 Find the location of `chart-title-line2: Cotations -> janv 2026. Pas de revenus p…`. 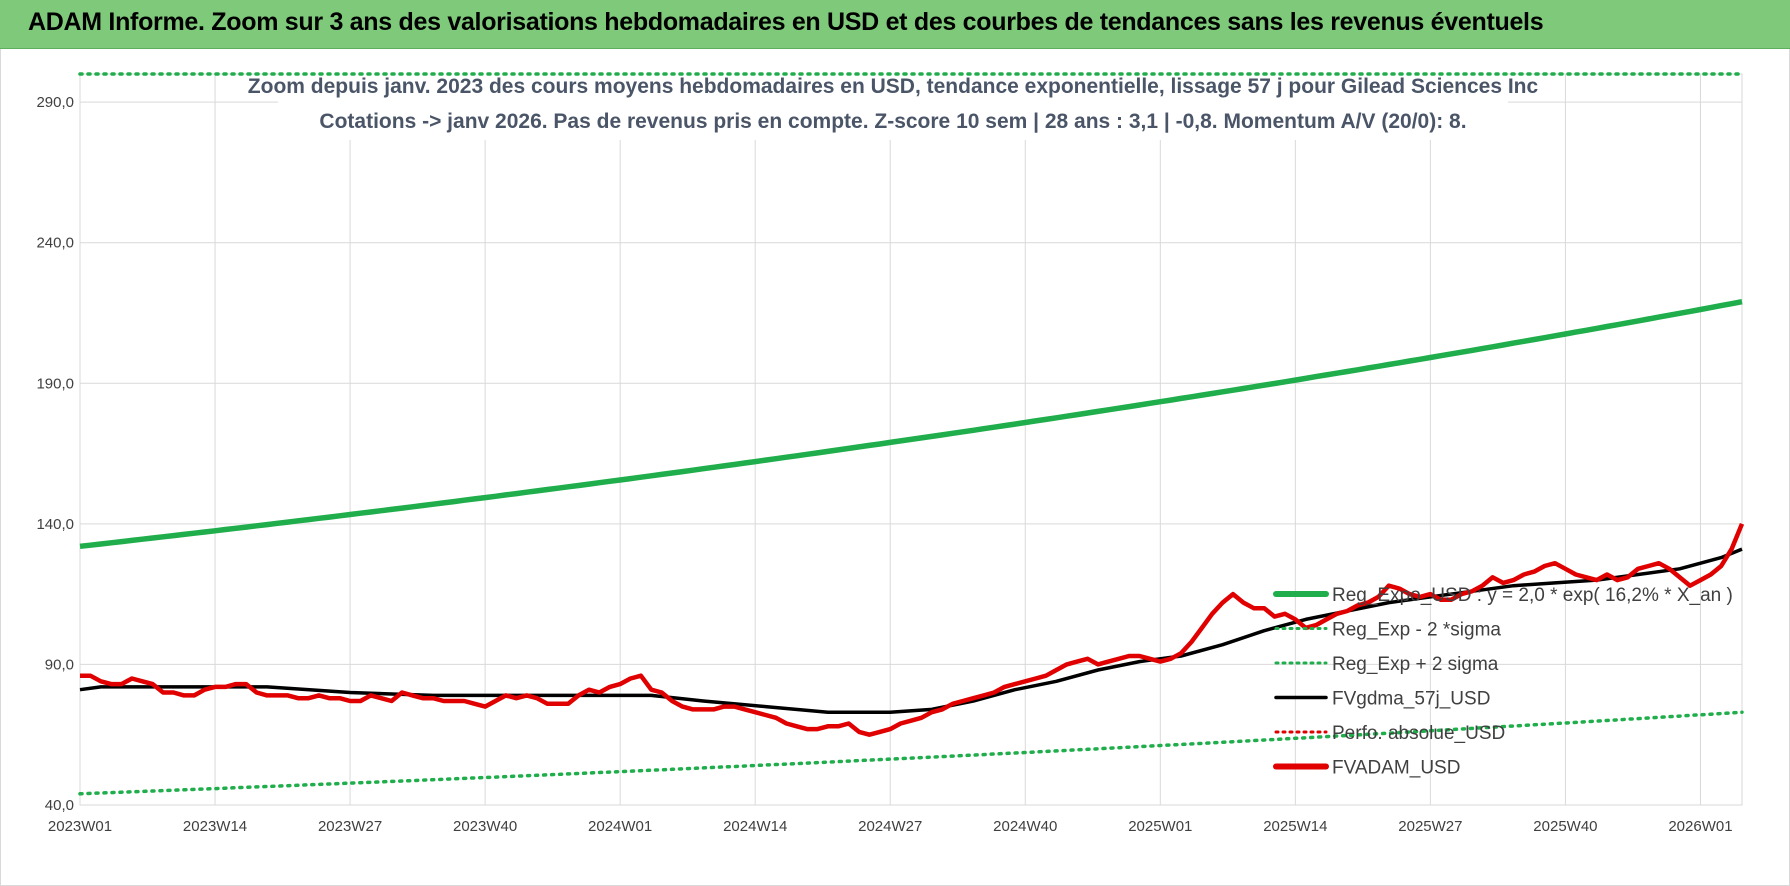

chart-title-line2: Cotations -> janv 2026. Pas de revenus p… is located at coordinates (892, 121).